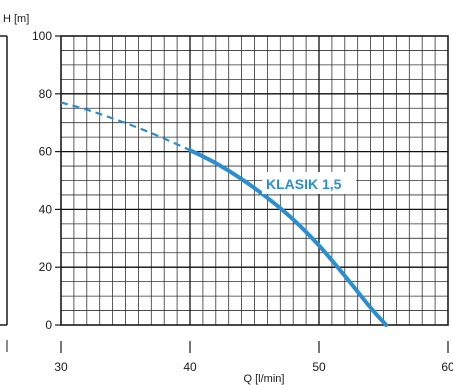 The height and width of the screenshot is (385, 453). I want to click on series-label-background, so click(309, 183).